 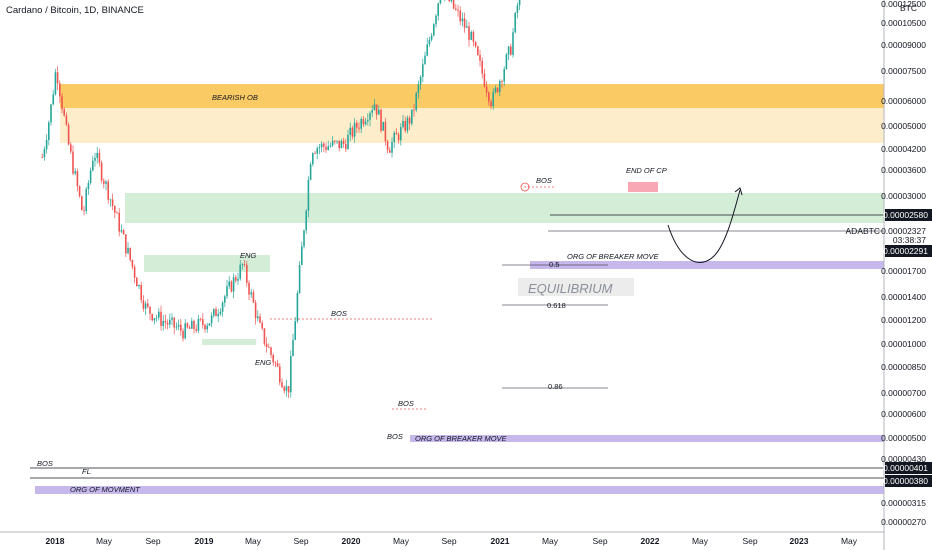 What do you see at coordinates (105, 489) in the screenshot?
I see `movement-label: ORG OF MOVMENT` at bounding box center [105, 489].